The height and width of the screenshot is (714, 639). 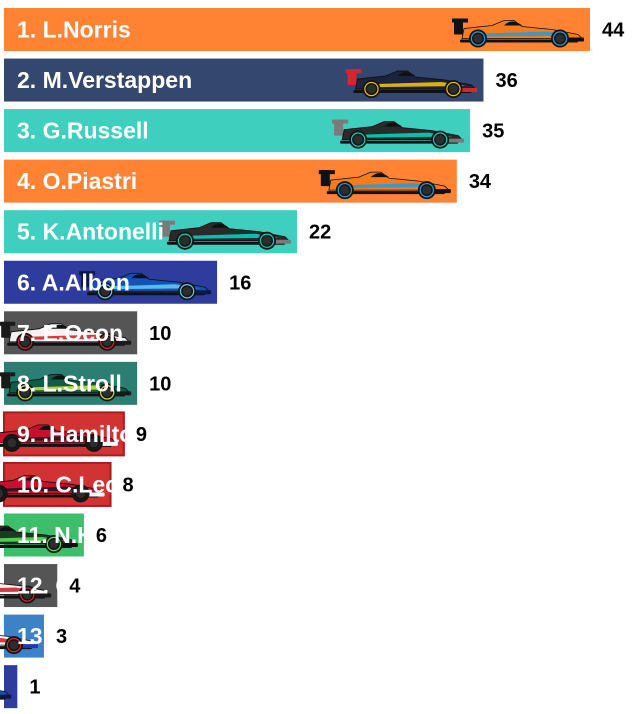 What do you see at coordinates (83, 131) in the screenshot?
I see `bar-label: 3. G.Russell` at bounding box center [83, 131].